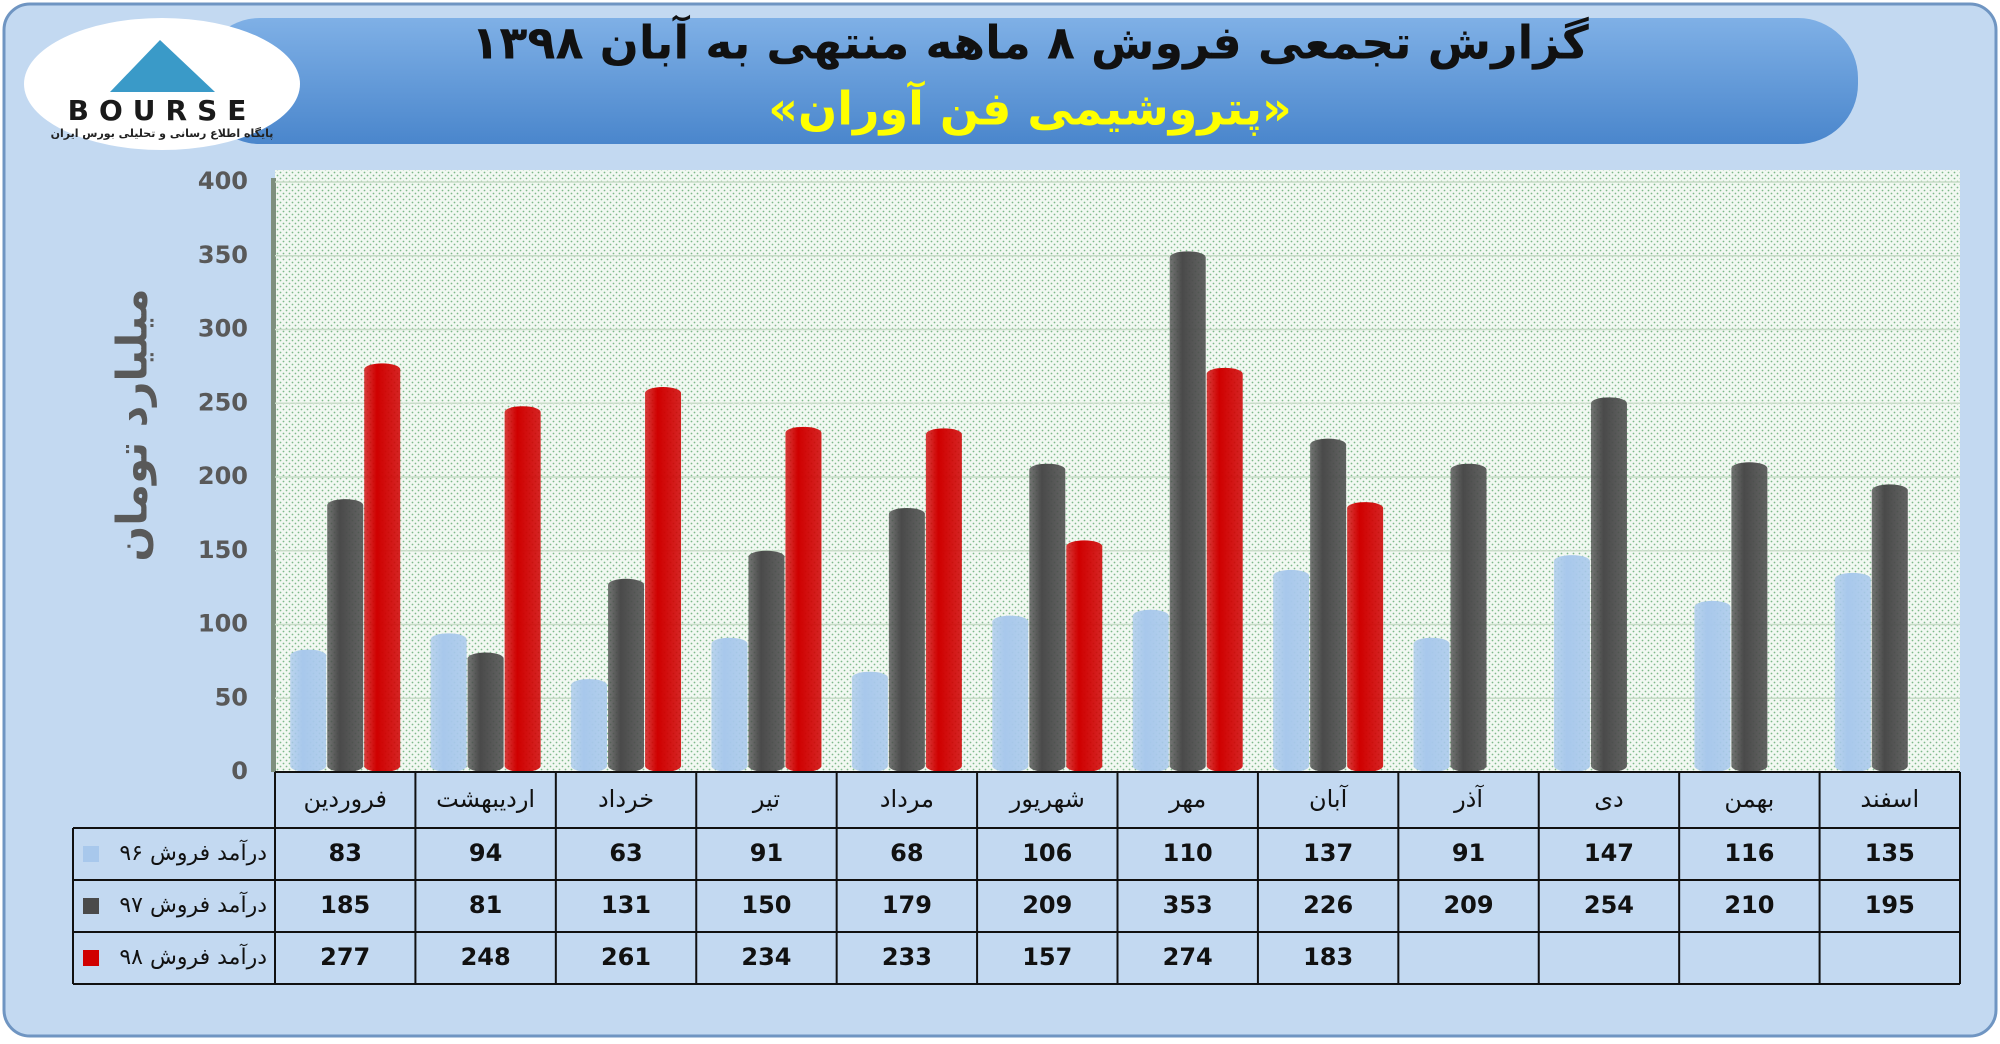 Image resolution: width=2000 pixels, height=1044 pixels. What do you see at coordinates (345, 799) in the screenshot?
I see `x-tick-label: فروردین` at bounding box center [345, 799].